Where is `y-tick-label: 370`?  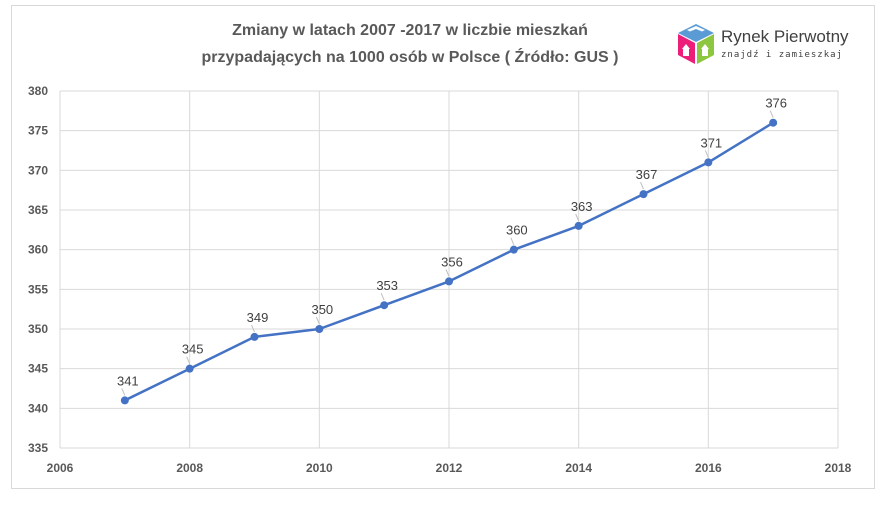 y-tick-label: 370 is located at coordinates (38, 170).